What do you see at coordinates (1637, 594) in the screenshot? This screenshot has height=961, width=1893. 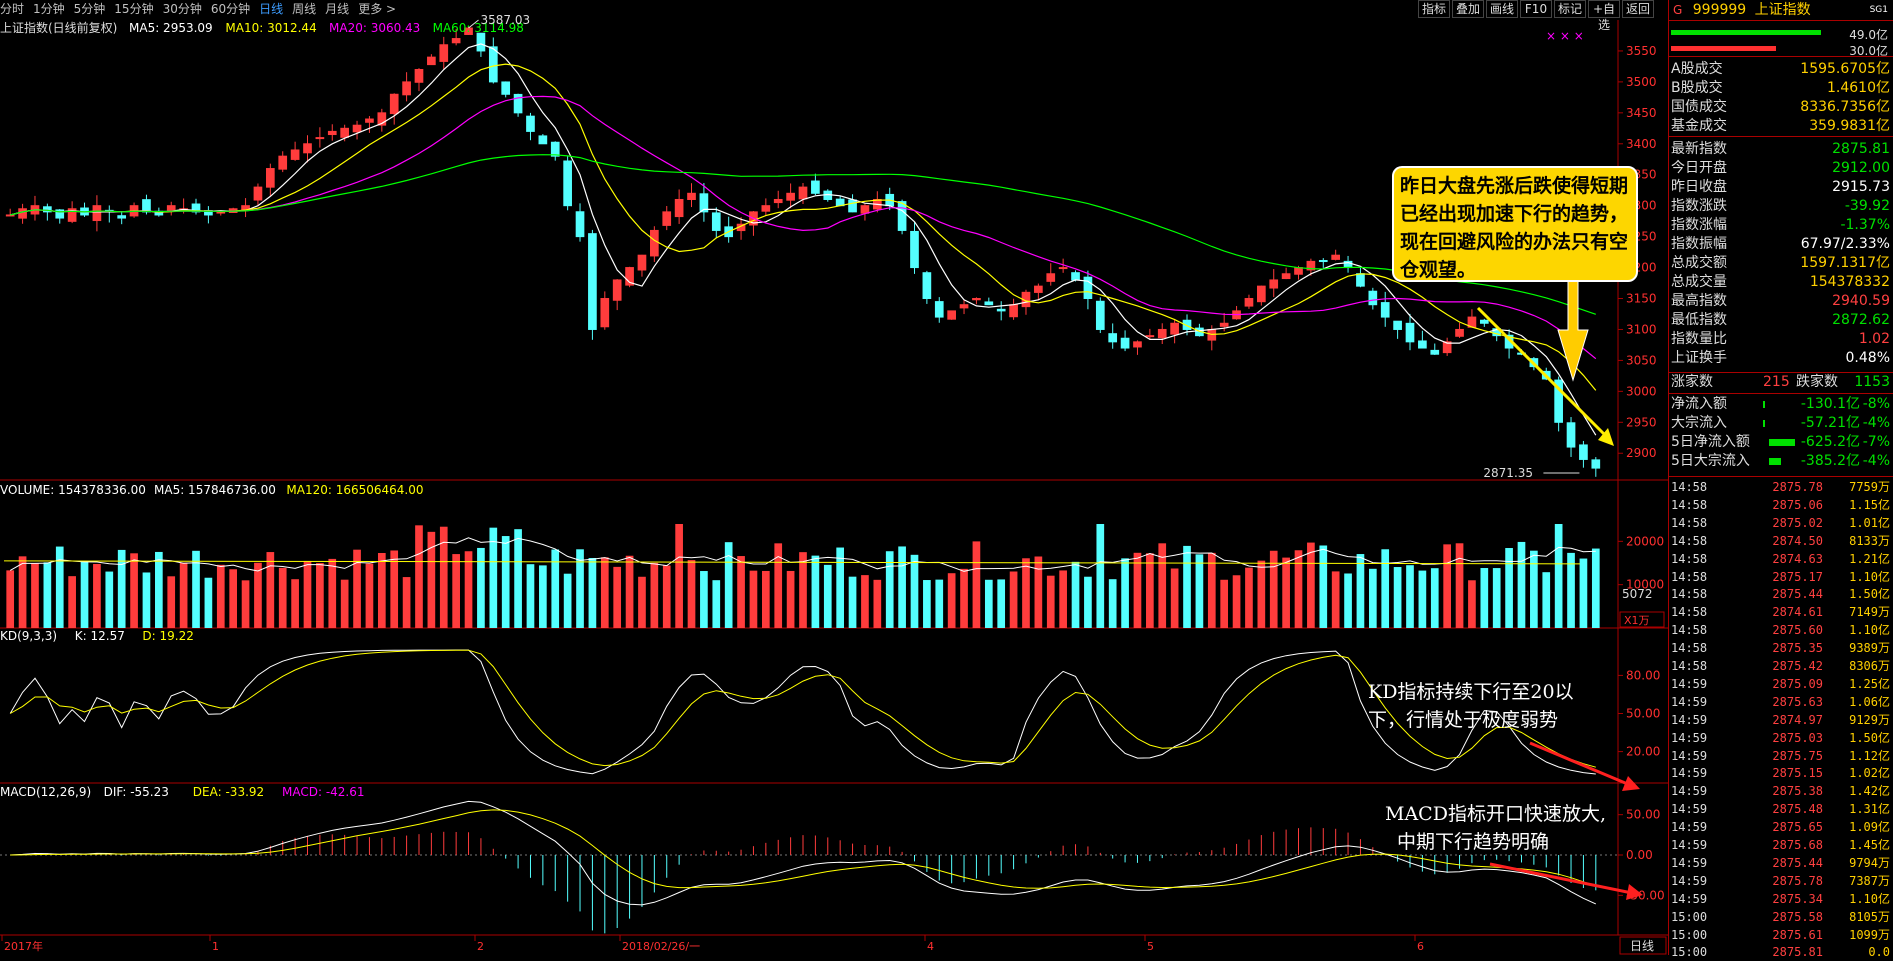 I see `vol-last-value: 5072` at bounding box center [1637, 594].